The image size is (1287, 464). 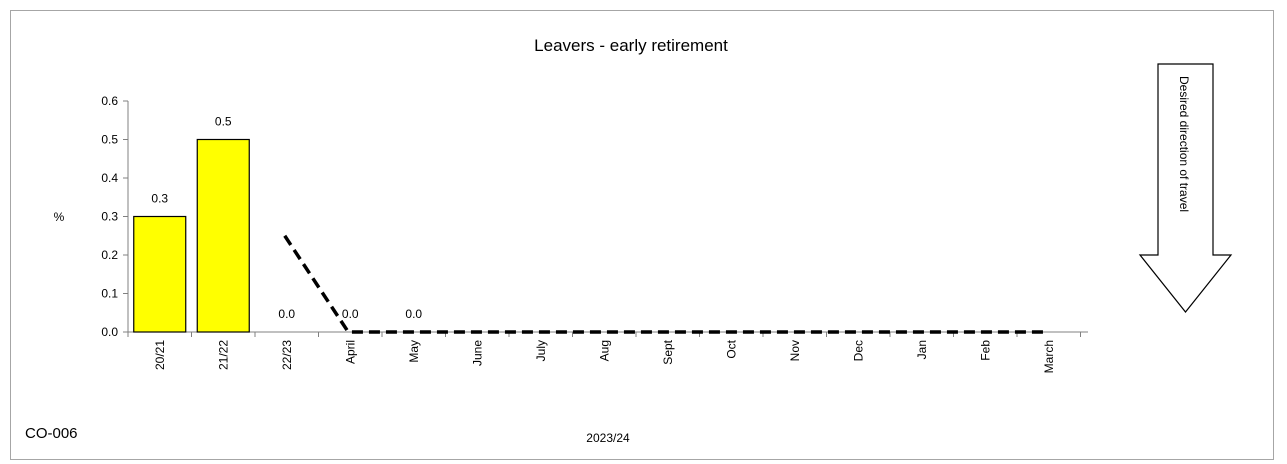 I want to click on y-tick-label: 0.0, so click(x=109, y=332).